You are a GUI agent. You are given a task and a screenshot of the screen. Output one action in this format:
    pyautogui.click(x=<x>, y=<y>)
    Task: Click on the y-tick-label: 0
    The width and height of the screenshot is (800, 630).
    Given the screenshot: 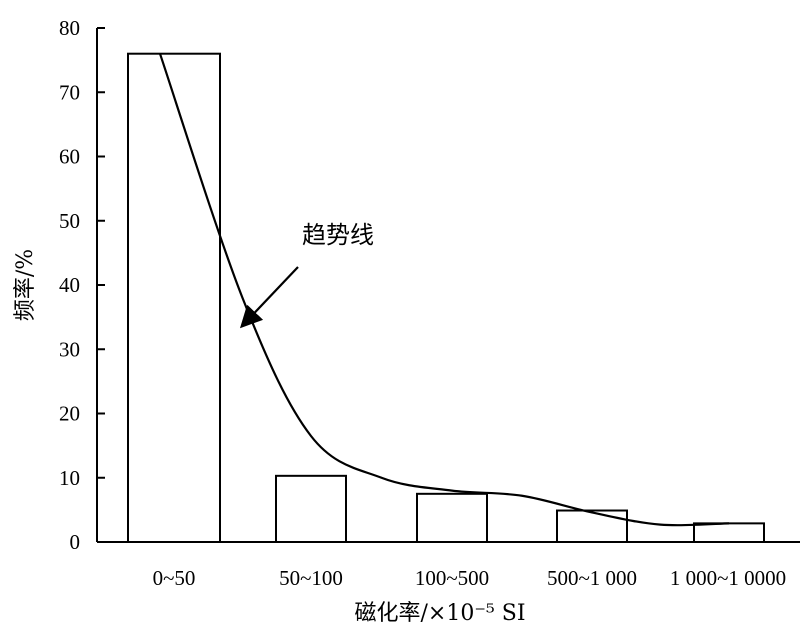 What is the action you would take?
    pyautogui.click(x=75, y=542)
    